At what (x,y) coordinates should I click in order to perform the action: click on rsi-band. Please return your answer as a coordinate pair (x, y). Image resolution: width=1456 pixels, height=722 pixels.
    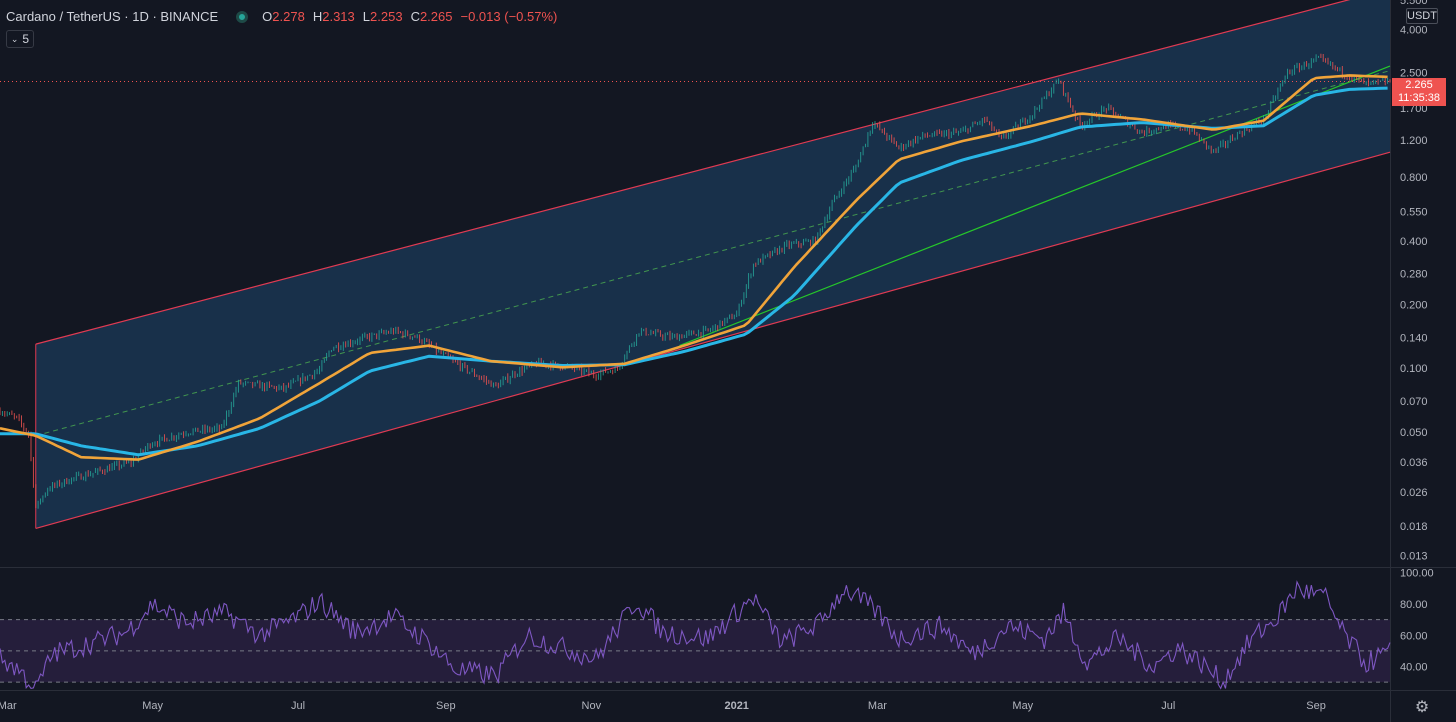
    Looking at the image, I should click on (695, 651).